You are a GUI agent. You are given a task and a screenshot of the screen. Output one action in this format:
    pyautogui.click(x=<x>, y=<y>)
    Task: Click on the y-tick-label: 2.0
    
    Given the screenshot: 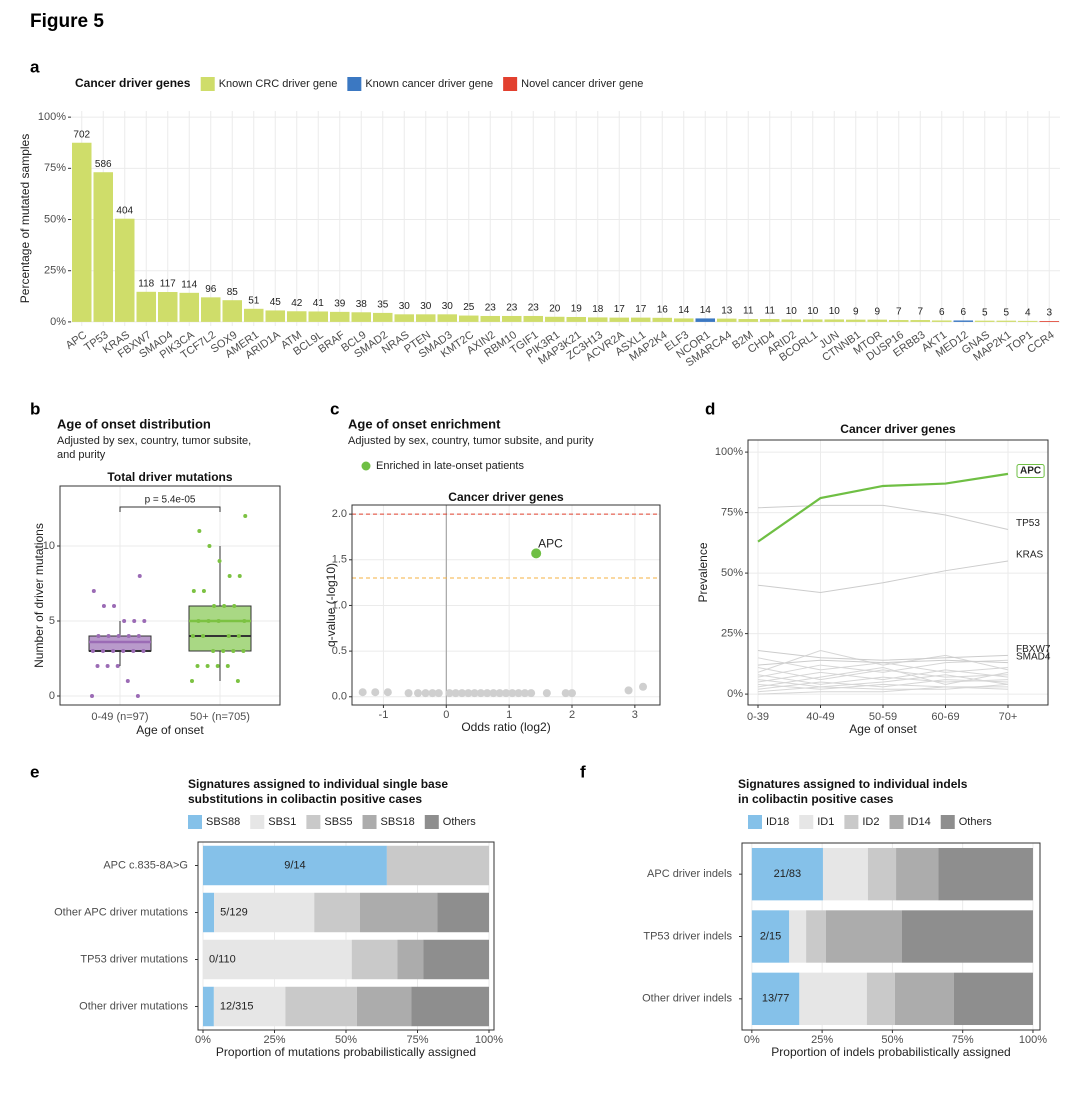 What is the action you would take?
    pyautogui.click(x=339, y=514)
    